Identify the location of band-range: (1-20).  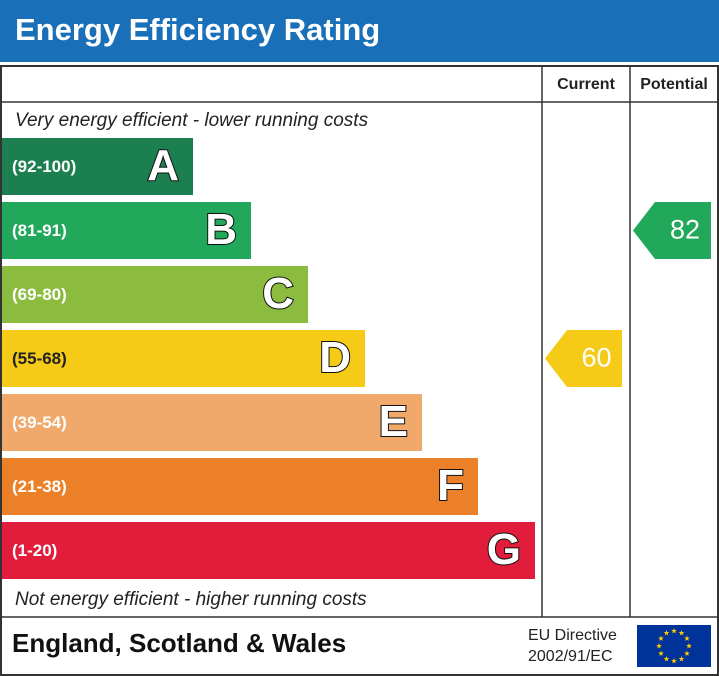
(34, 550).